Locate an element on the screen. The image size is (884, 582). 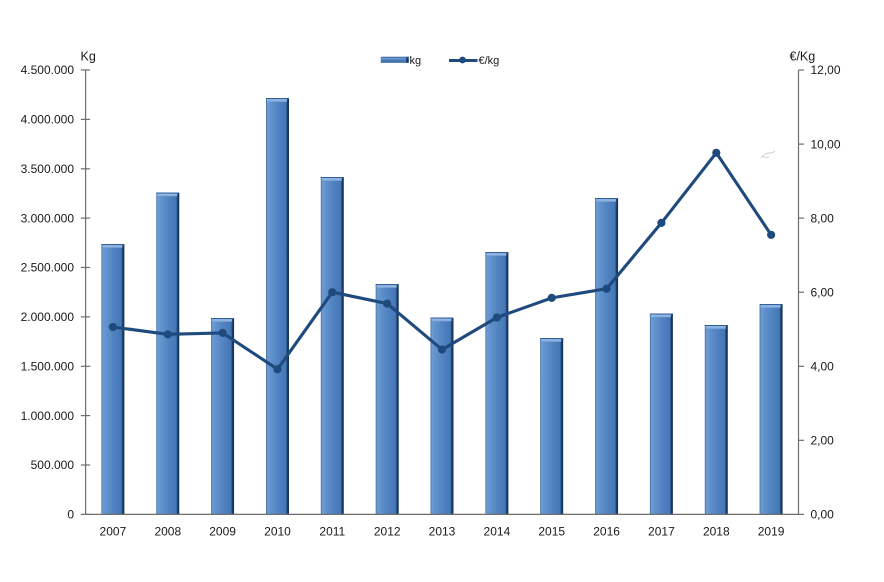
svg-text: 2,00 is located at coordinates (823, 441).